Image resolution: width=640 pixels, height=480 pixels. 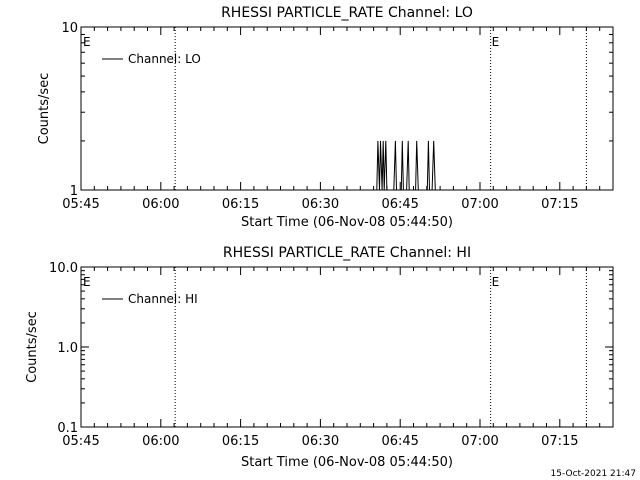 What do you see at coordinates (67, 428) in the screenshot?
I see `y-tick-label: 0.1` at bounding box center [67, 428].